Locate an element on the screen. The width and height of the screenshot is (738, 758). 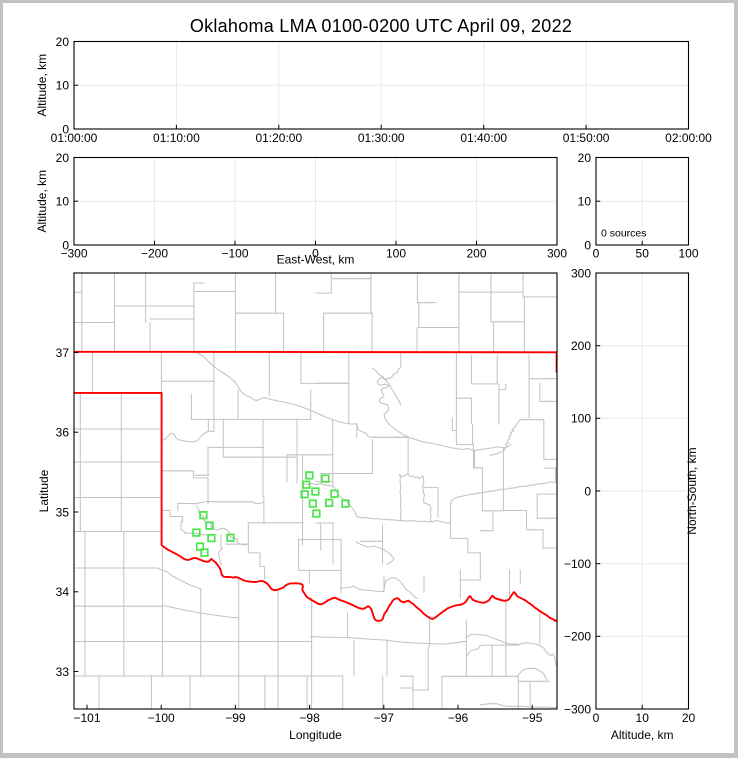
svg-text: 01:00:00 is located at coordinates (74, 138).